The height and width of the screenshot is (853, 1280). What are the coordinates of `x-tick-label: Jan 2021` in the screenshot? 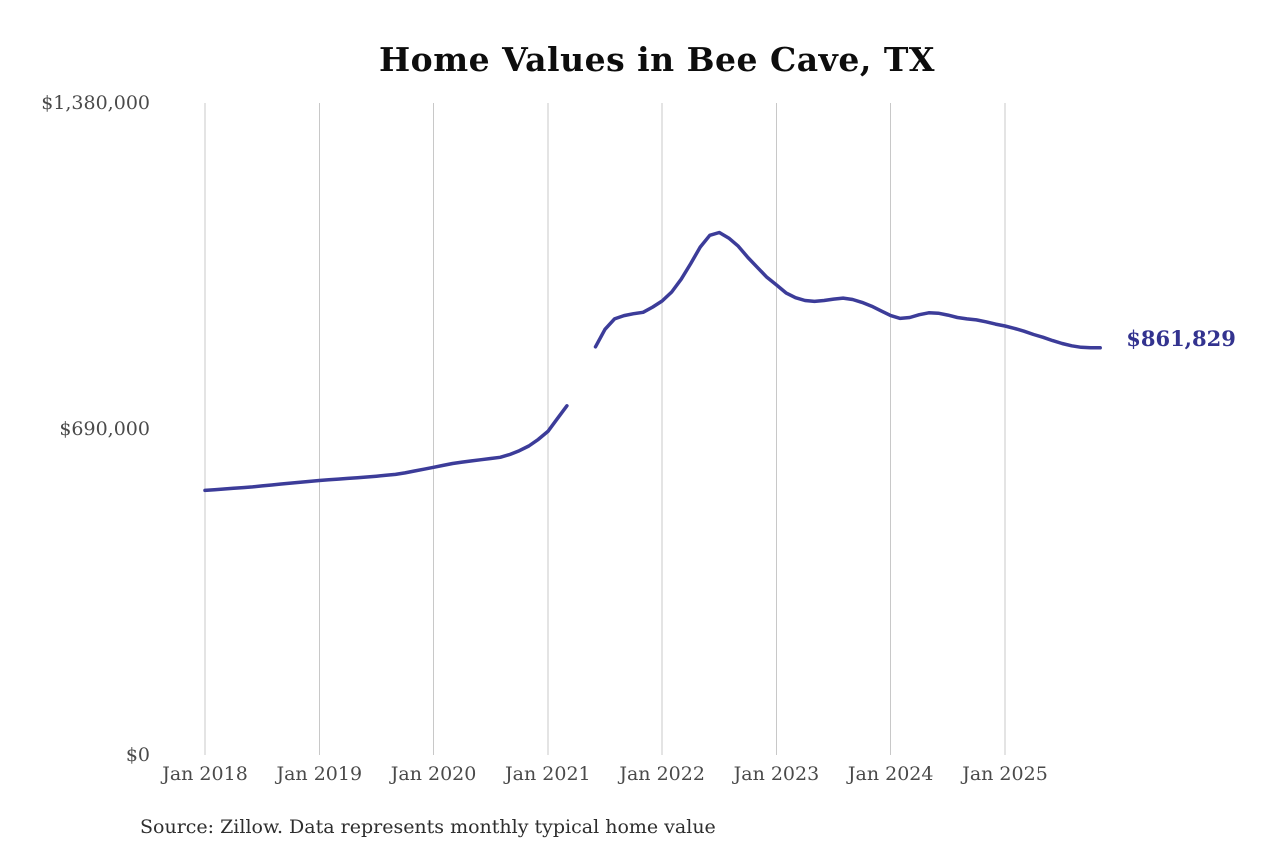 It's located at (548, 774).